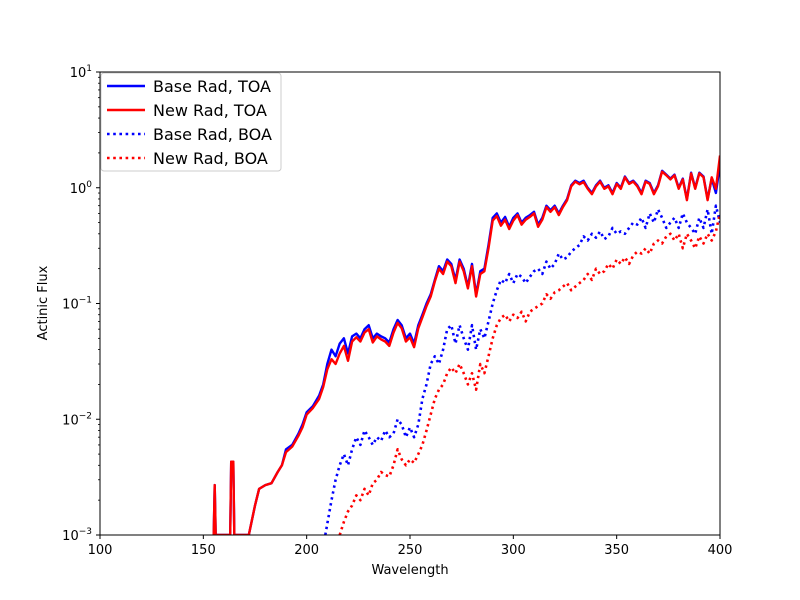 The image size is (800, 600). Describe the element at coordinates (100, 550) in the screenshot. I see `x-tick-label: 100` at that location.